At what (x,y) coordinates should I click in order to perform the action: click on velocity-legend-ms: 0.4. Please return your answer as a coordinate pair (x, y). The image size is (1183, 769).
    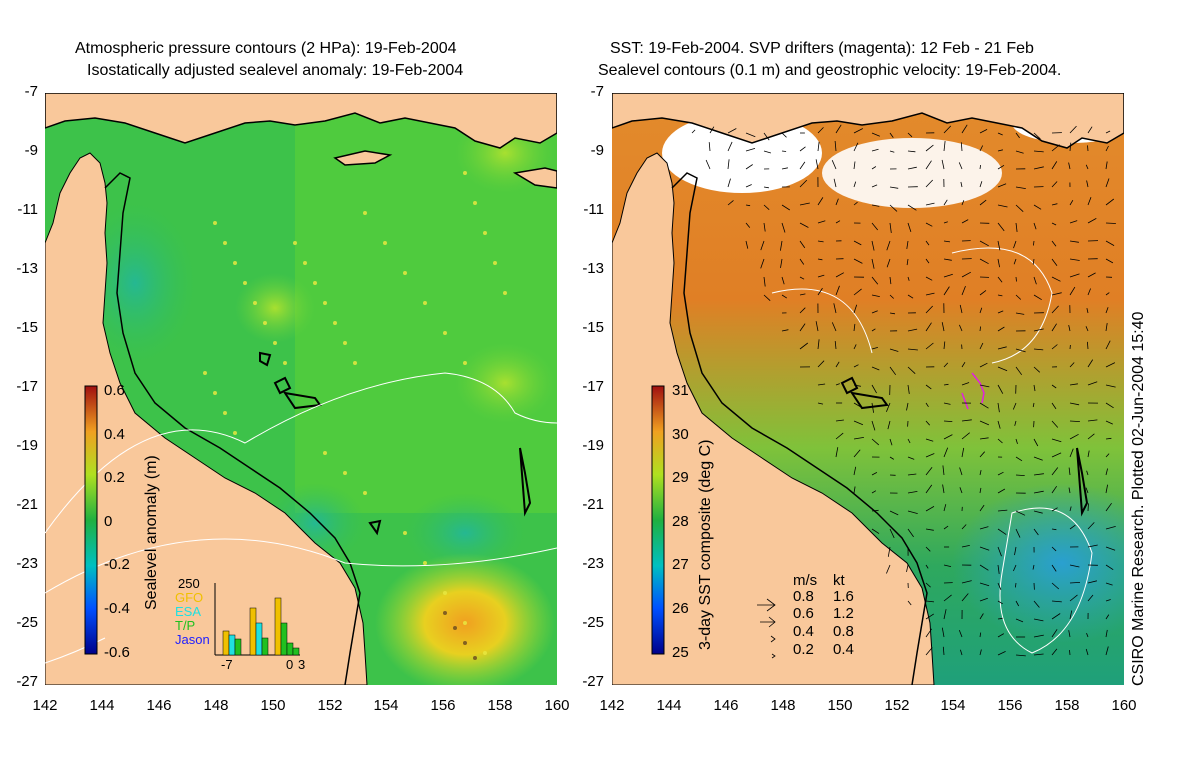
    Looking at the image, I should click on (803, 631).